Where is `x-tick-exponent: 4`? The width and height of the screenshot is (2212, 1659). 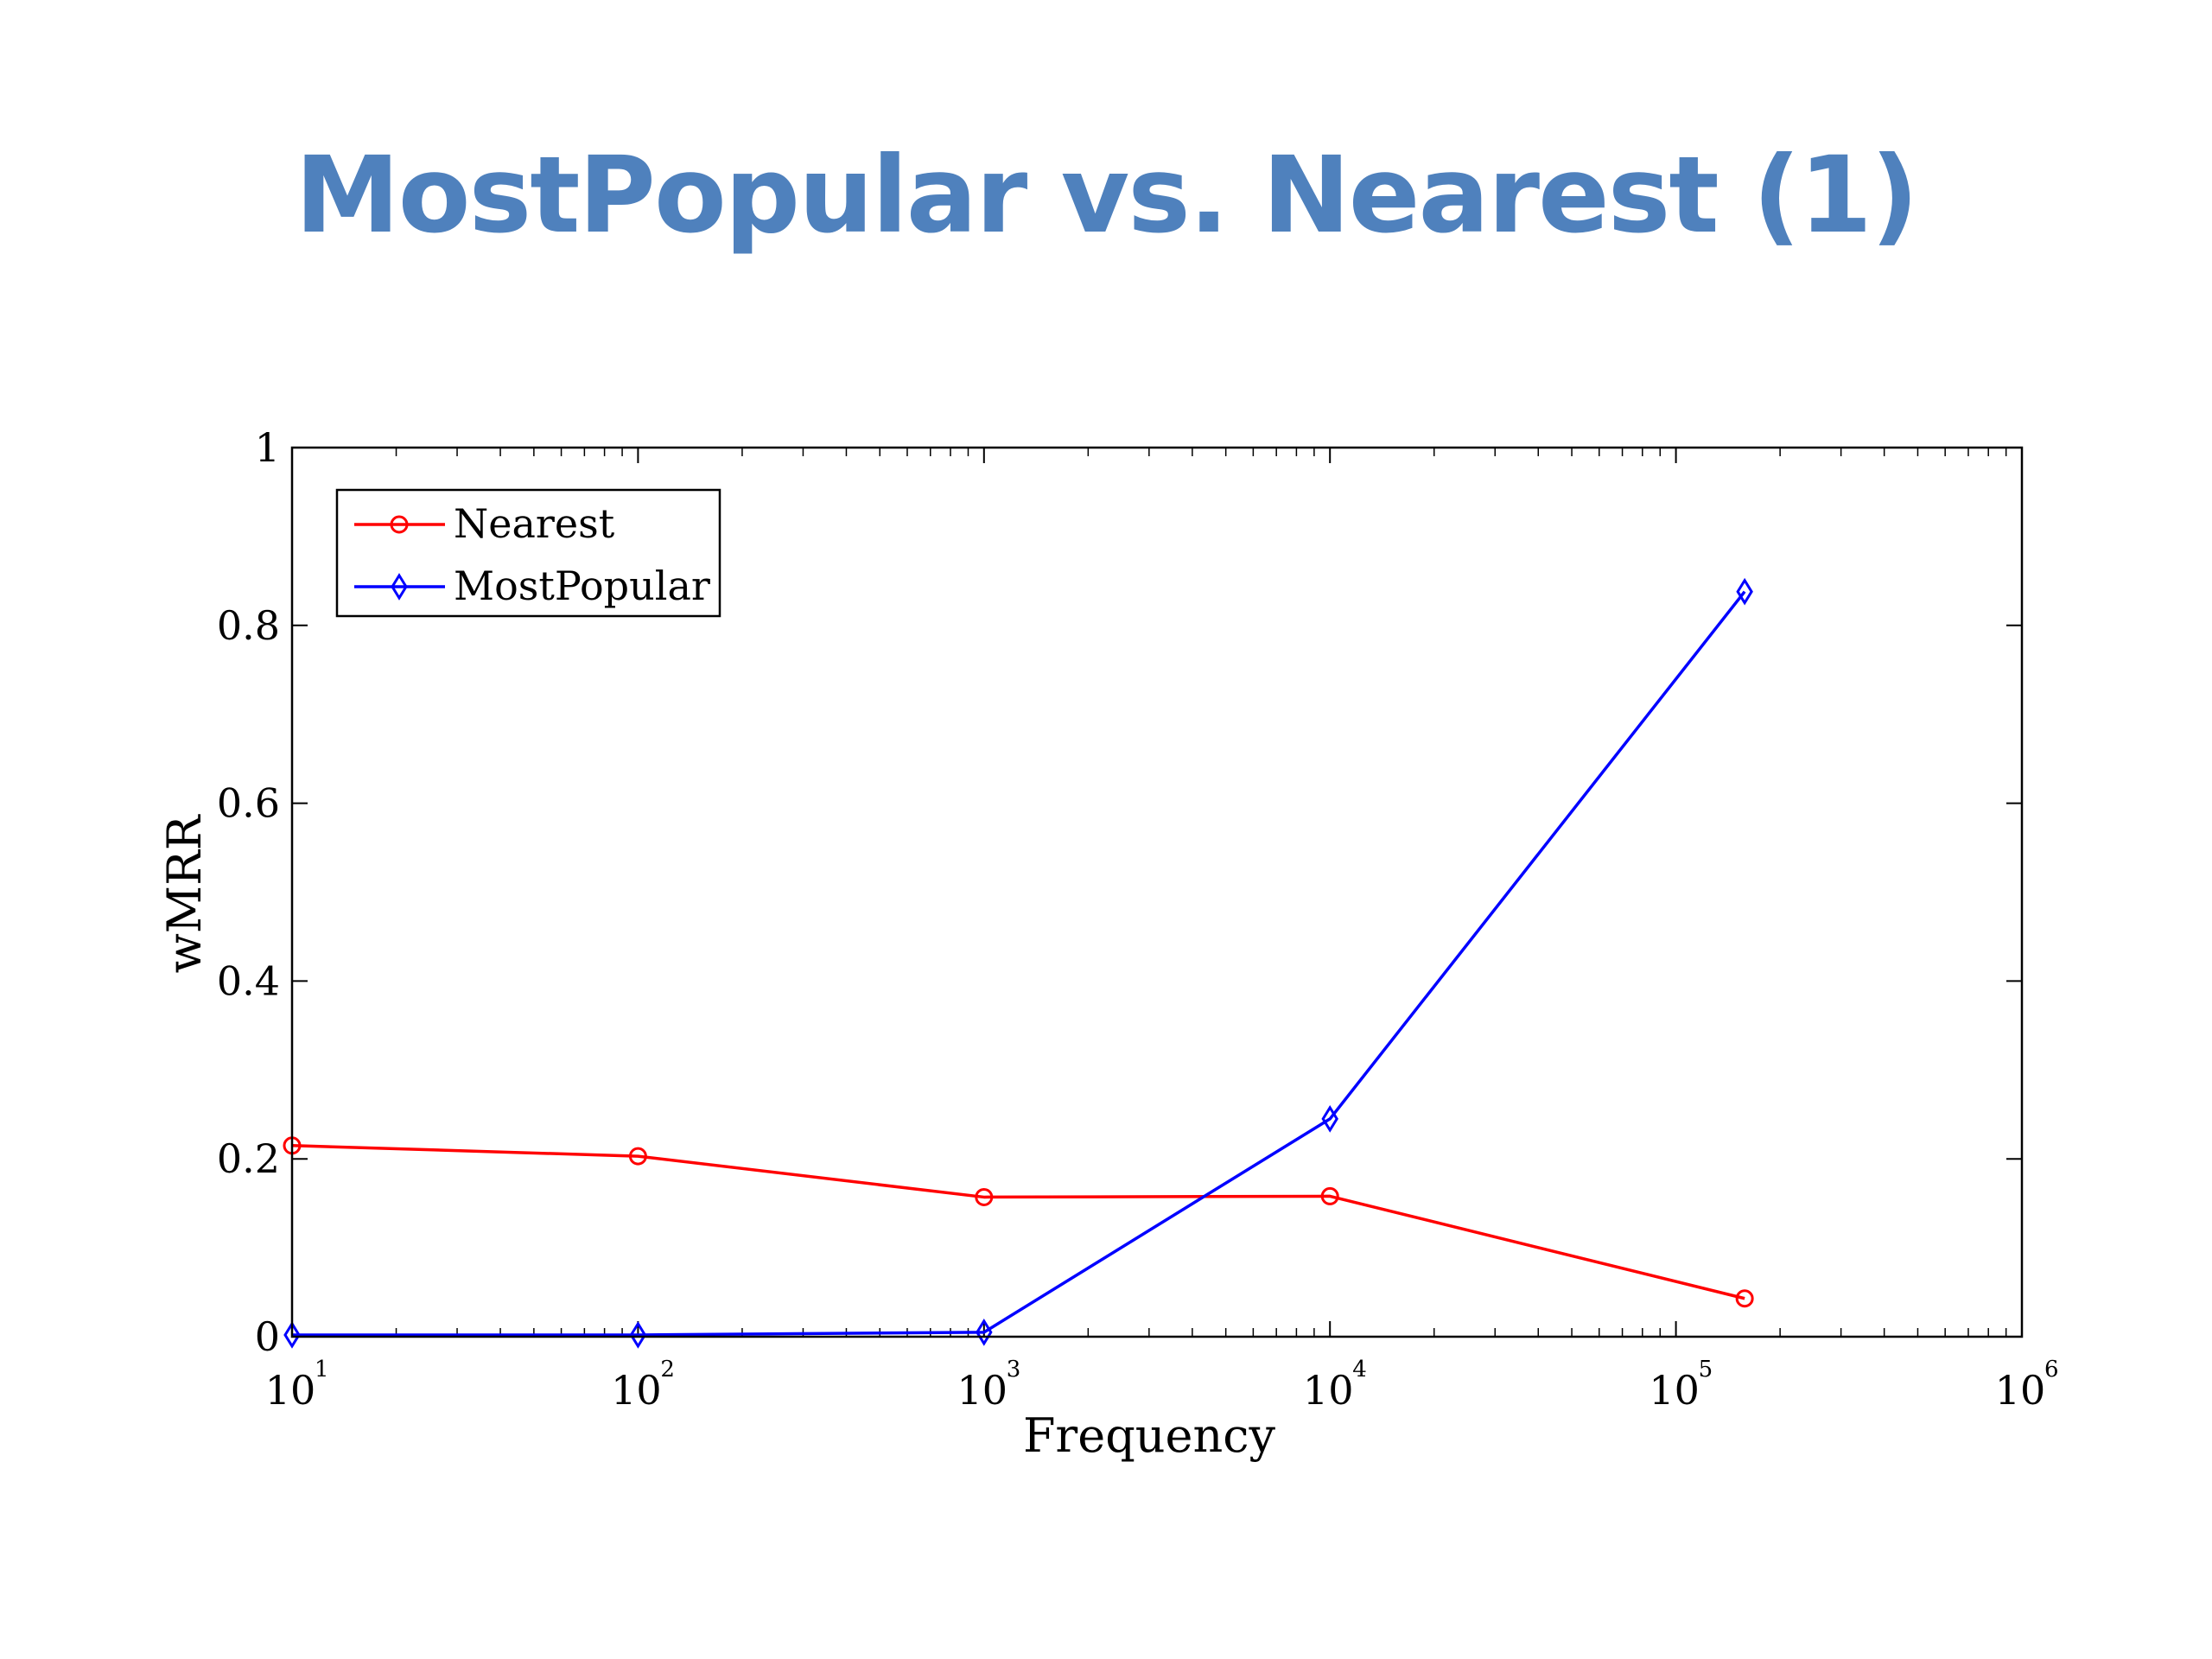
x-tick-exponent: 4 is located at coordinates (1359, 1369).